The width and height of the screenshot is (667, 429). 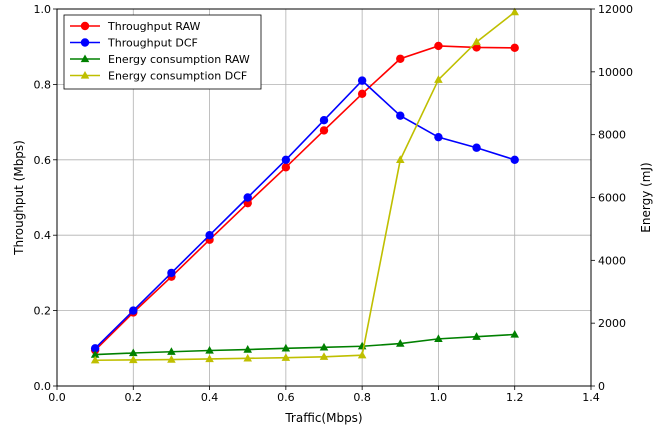 I want to click on legend-label: Energy consumption DCF, so click(x=177, y=76).